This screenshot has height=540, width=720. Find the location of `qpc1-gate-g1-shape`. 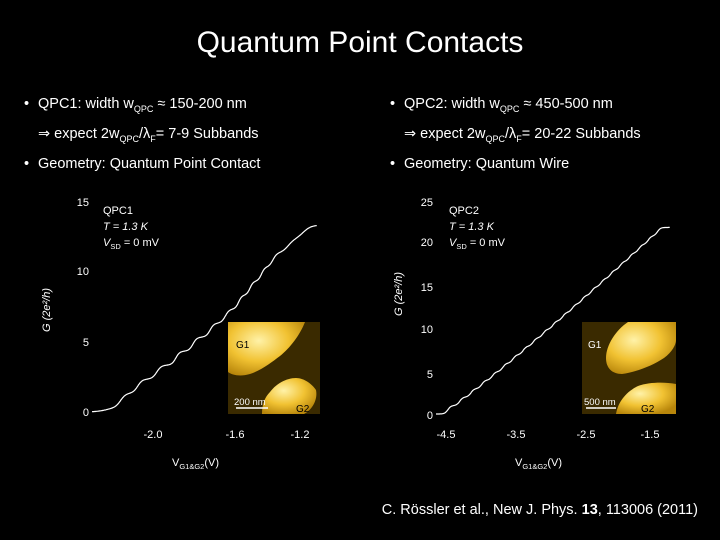

qpc1-gate-g1-shape is located at coordinates (266, 349).